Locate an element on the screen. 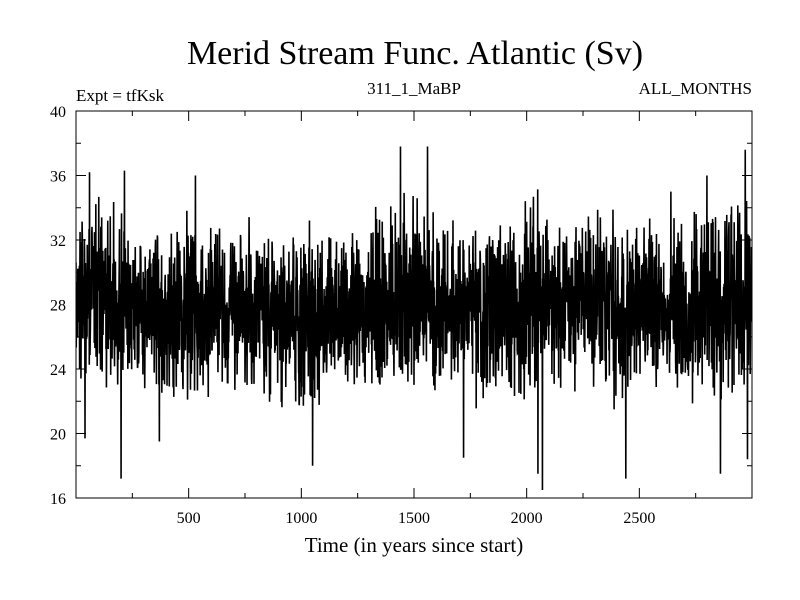 The height and width of the screenshot is (600, 800). y-tick-label: 16 is located at coordinates (58, 499).